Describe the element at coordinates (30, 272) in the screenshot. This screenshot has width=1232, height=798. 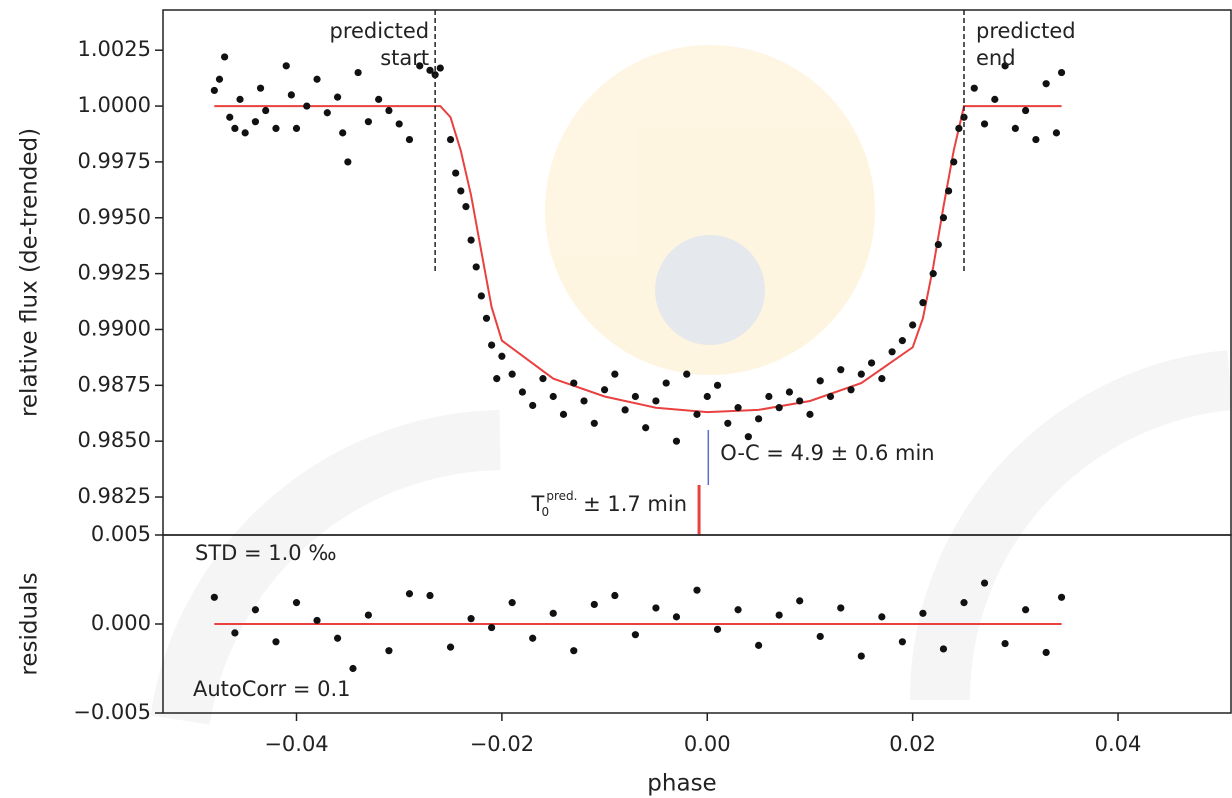
I see `y-axis-label: relative flux (de-trended)` at that location.